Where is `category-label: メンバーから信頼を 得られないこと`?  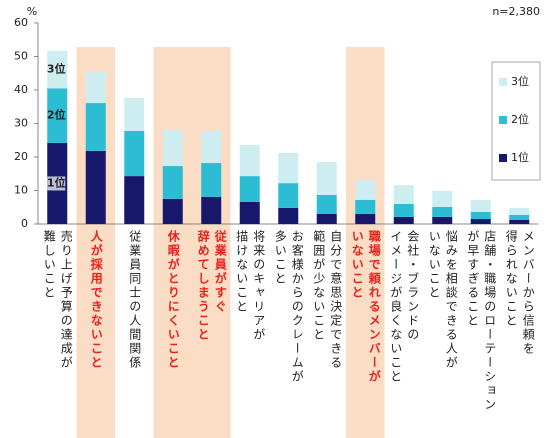
category-label: メンバーから信頼を 得られないこと is located at coordinates (520, 293).